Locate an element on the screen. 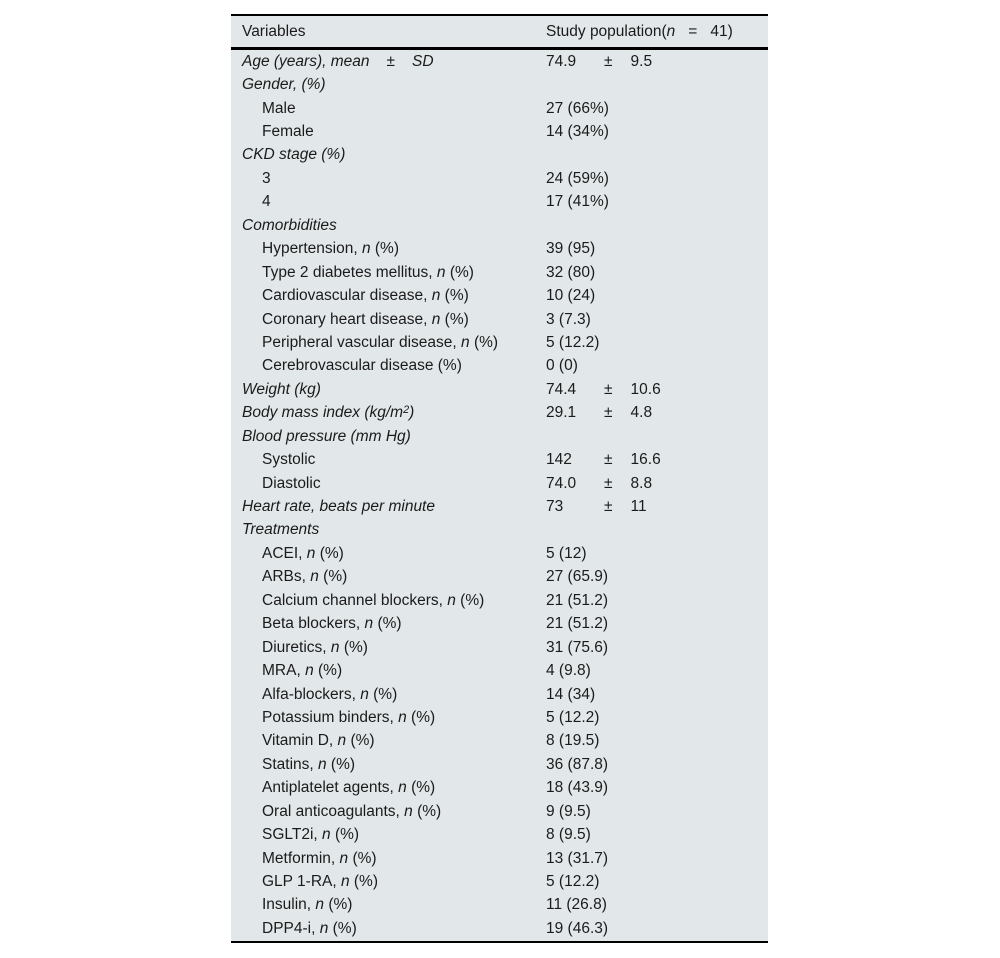 This screenshot has width=1000, height=958. row-value: 10 (24) is located at coordinates (657, 296).